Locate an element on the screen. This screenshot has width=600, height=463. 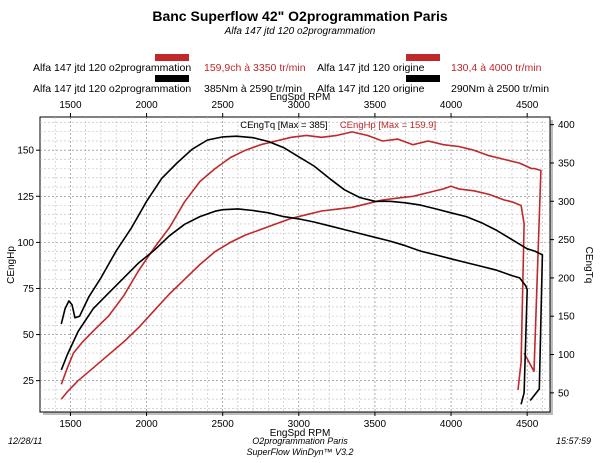
x-tick-label-top: 3000 is located at coordinates (299, 105).